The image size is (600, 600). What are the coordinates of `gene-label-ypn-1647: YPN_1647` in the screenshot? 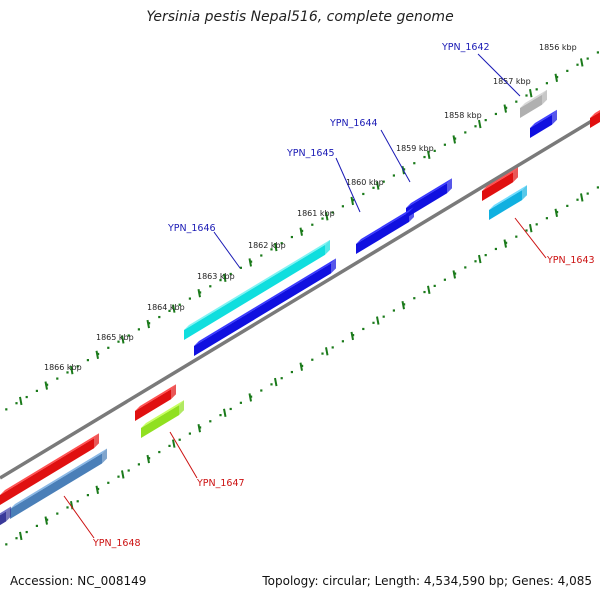 It's located at (220, 483).